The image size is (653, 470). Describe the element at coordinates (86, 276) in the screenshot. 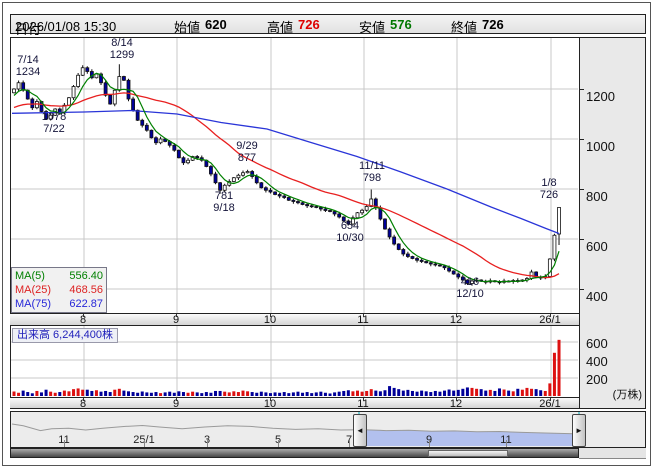

I see `ma5-value: 556.40` at that location.